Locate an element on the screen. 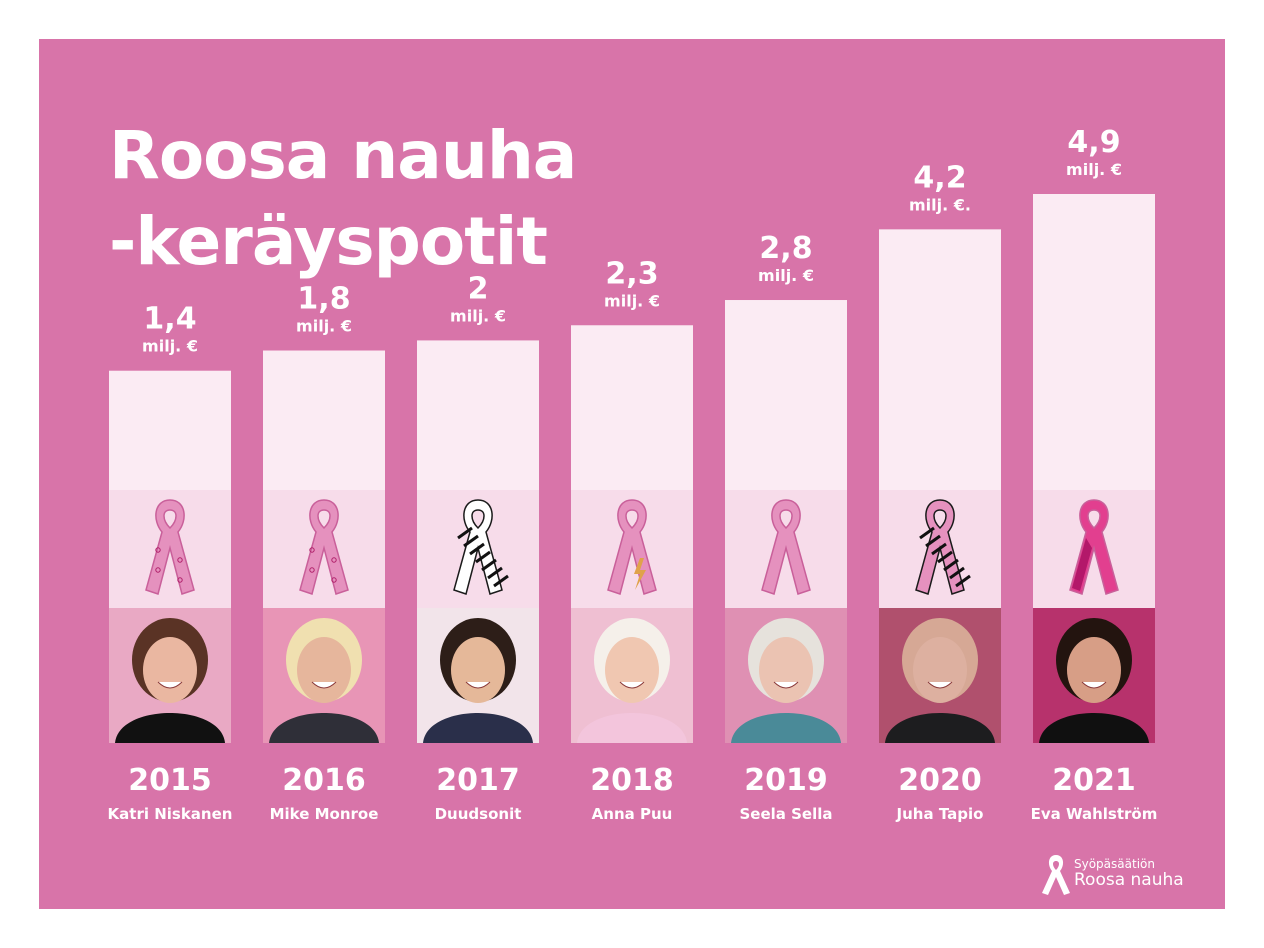 The width and height of the screenshot is (1264, 948). x-tick-label: 2016 is located at coordinates (324, 780).